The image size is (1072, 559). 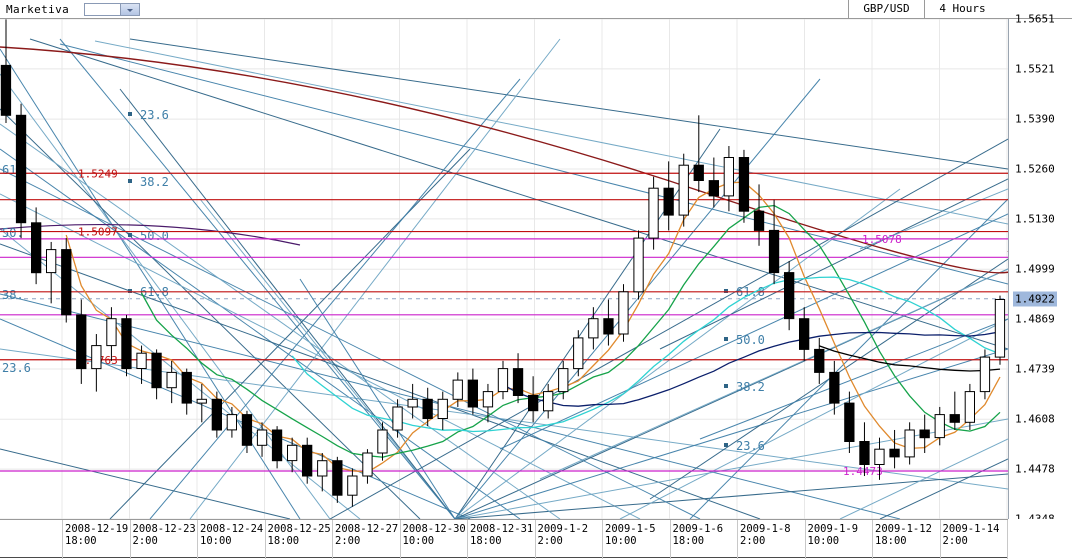 What do you see at coordinates (1035, 19) in the screenshot?
I see `price-axis-tick: 1.5651` at bounding box center [1035, 19].